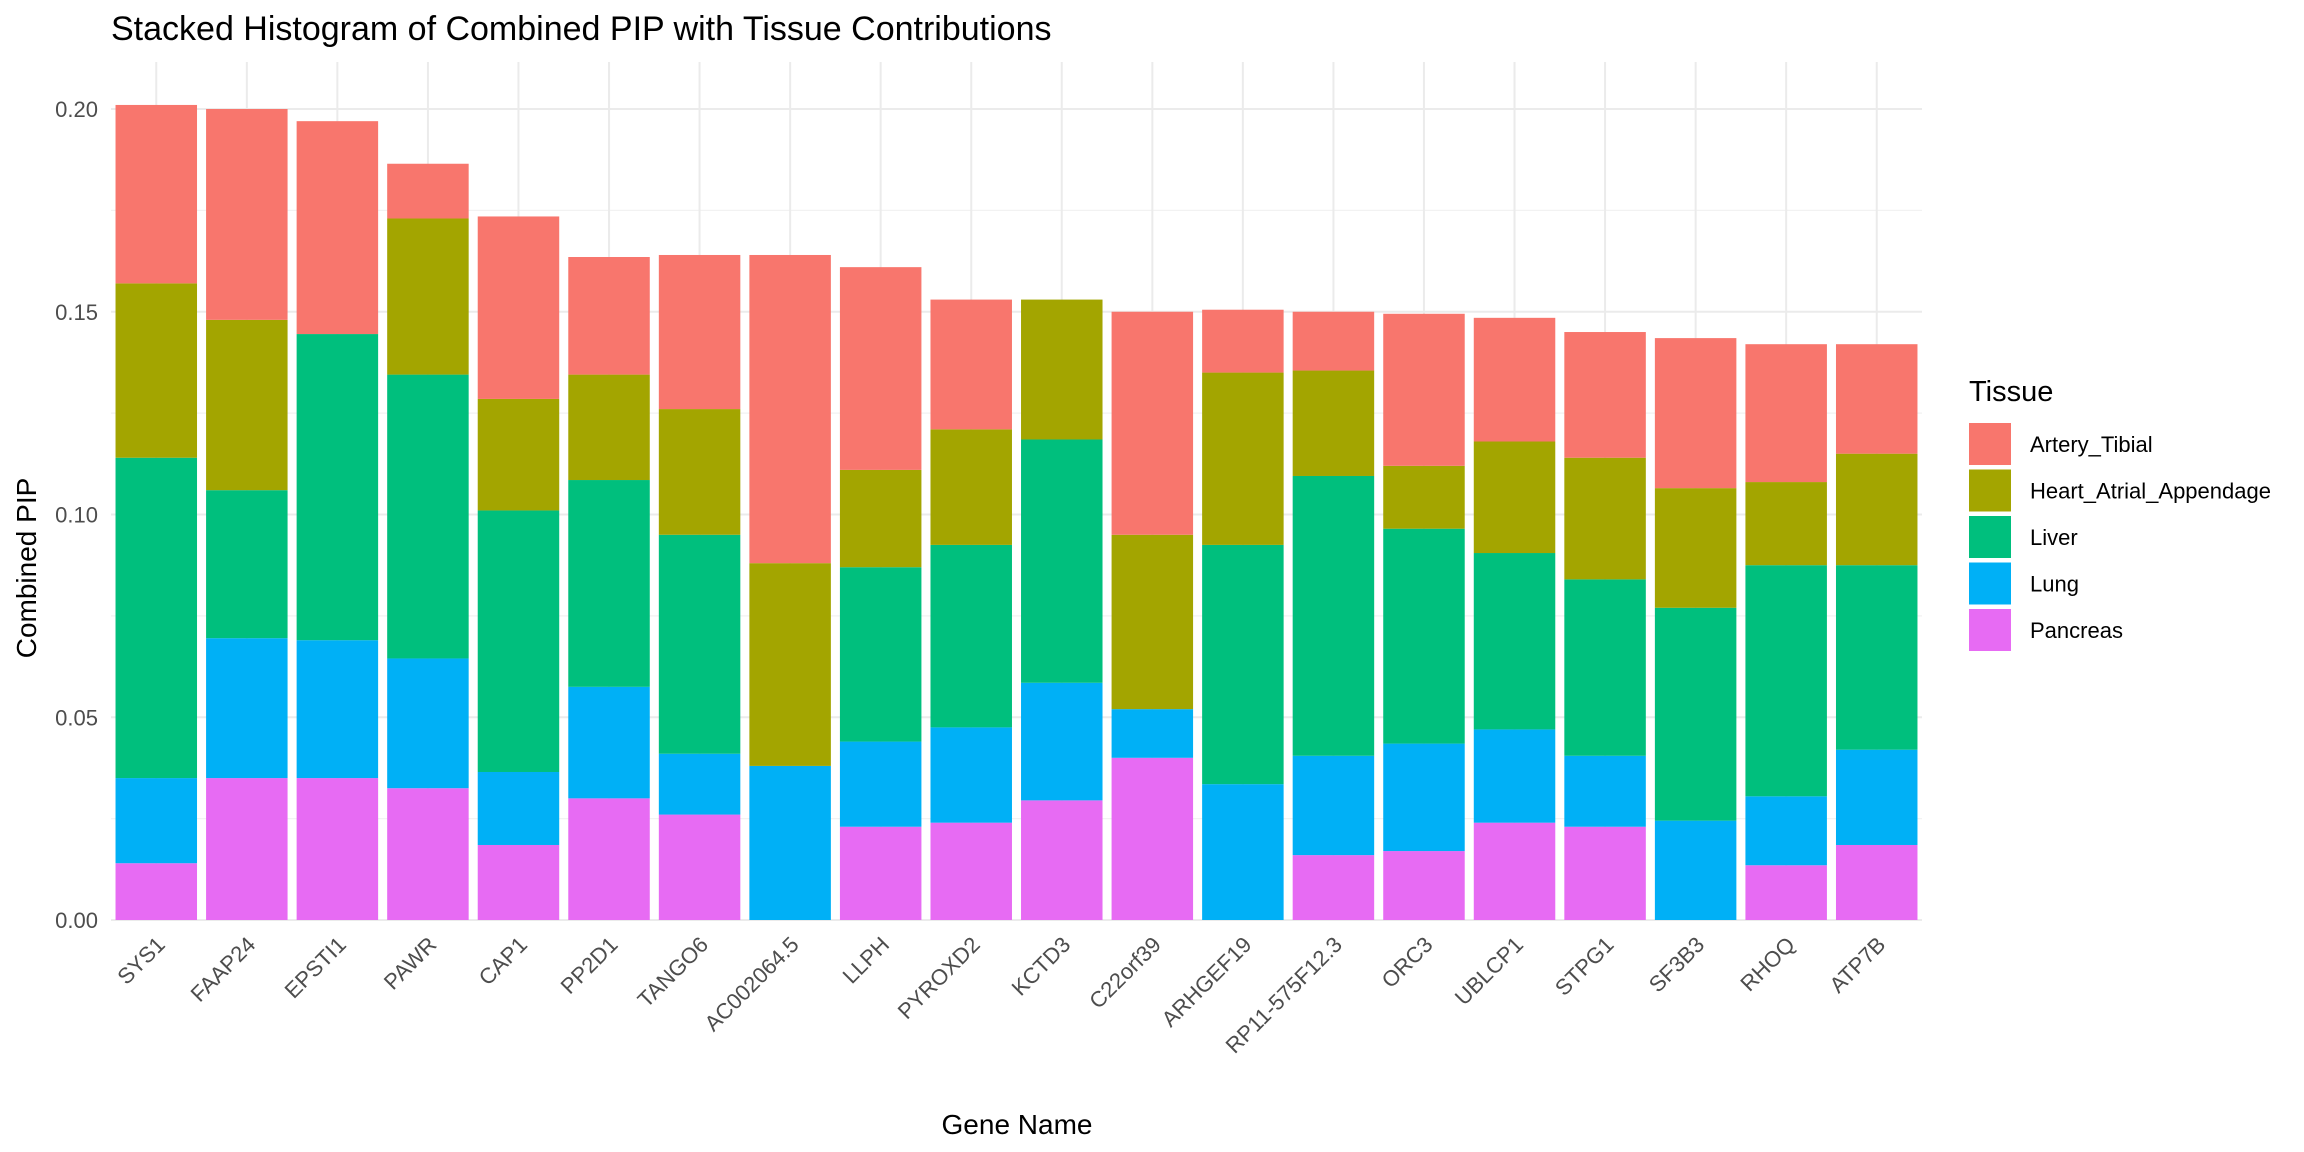  What do you see at coordinates (76, 109) in the screenshot?
I see `y-tick-label: 0.20` at bounding box center [76, 109].